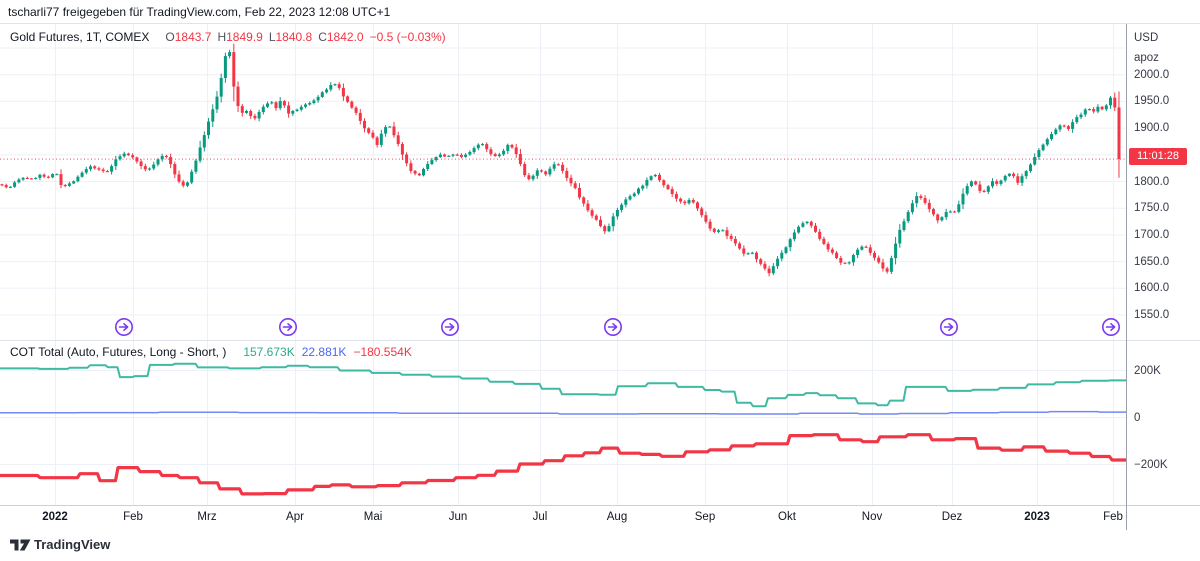 The image size is (1200, 561). Describe the element at coordinates (1146, 38) in the screenshot. I see `axis-unit-line1: USD` at that location.